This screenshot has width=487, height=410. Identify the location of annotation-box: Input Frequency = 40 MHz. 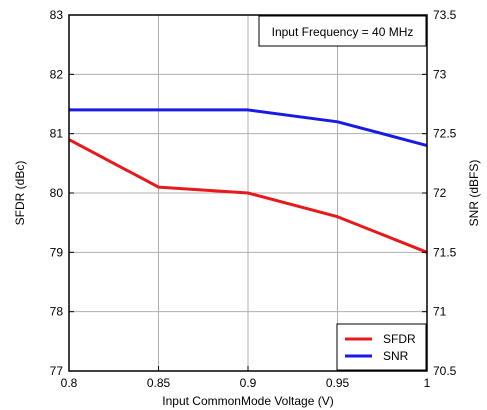
(342, 31).